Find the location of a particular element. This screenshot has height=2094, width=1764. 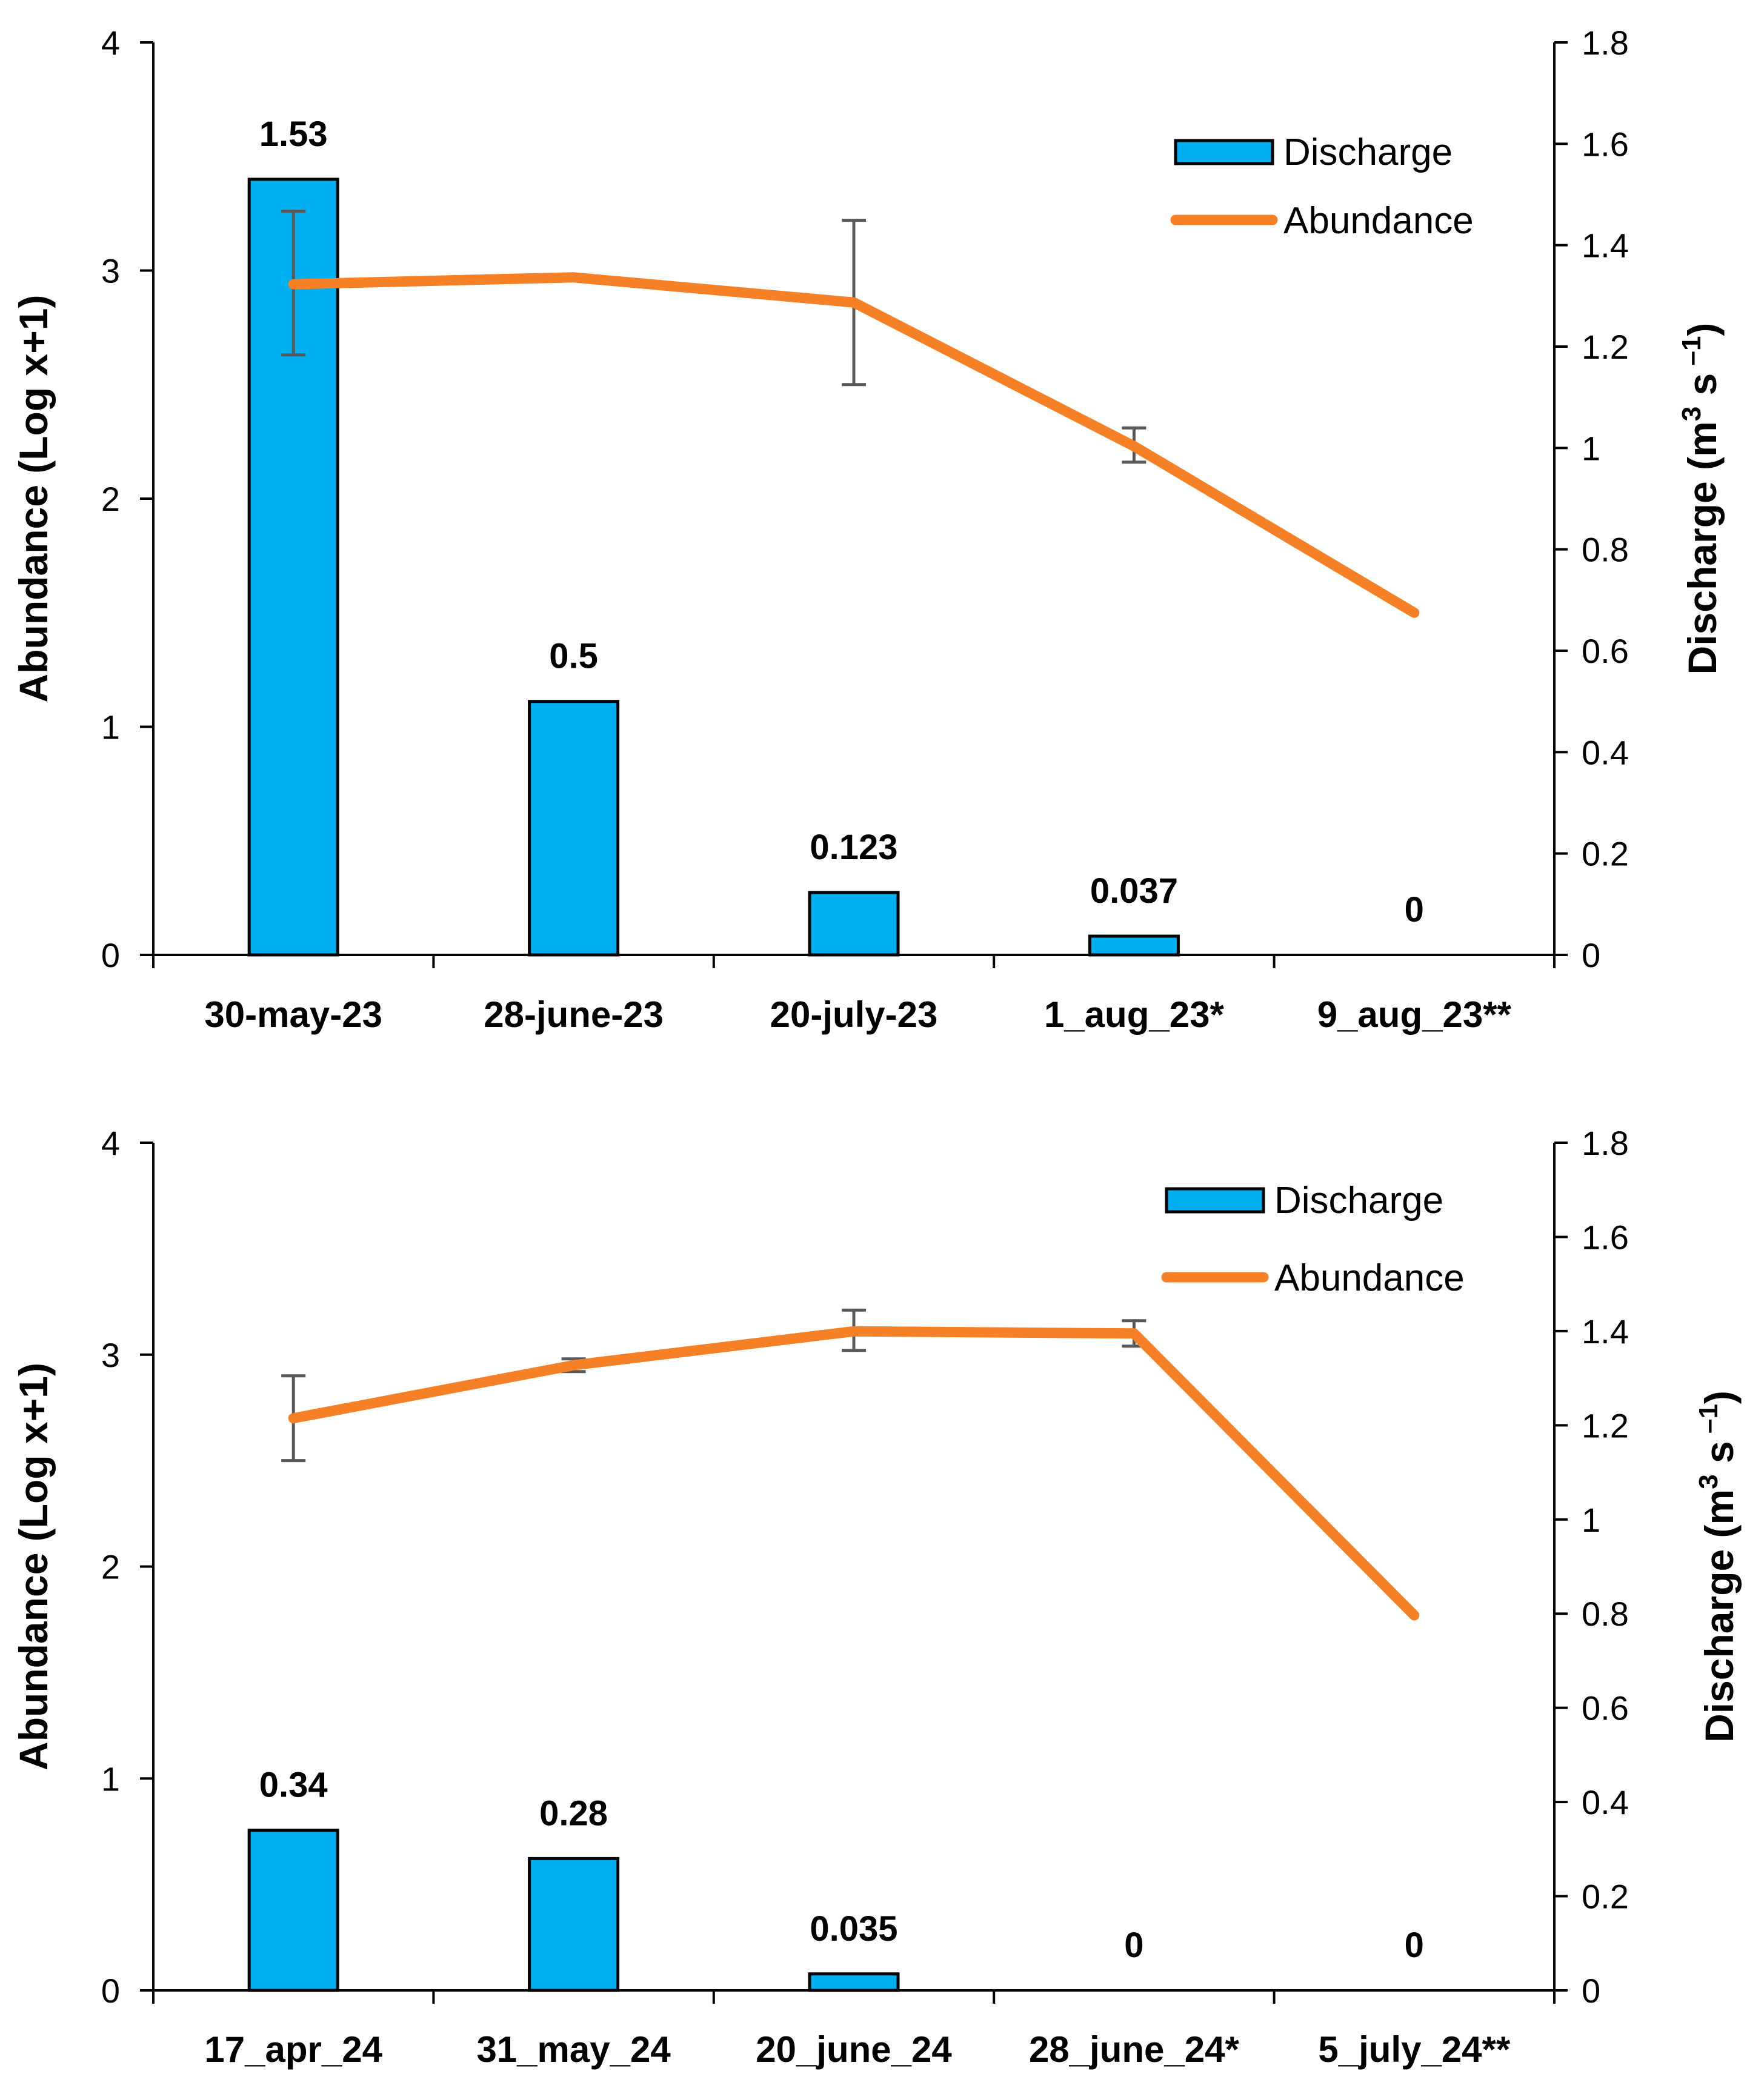

x-category-label: 1_aug_23* is located at coordinates (1134, 1015).